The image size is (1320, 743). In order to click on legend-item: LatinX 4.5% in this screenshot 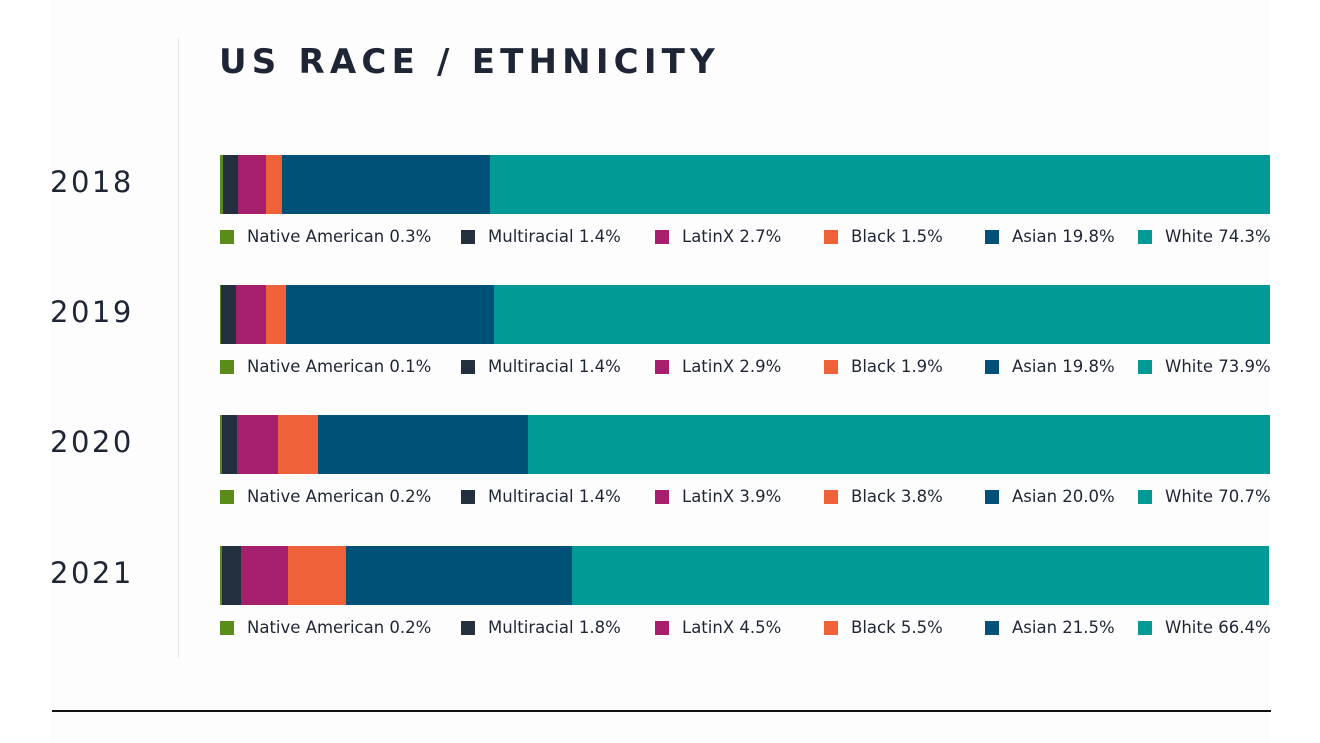, I will do `click(718, 627)`.